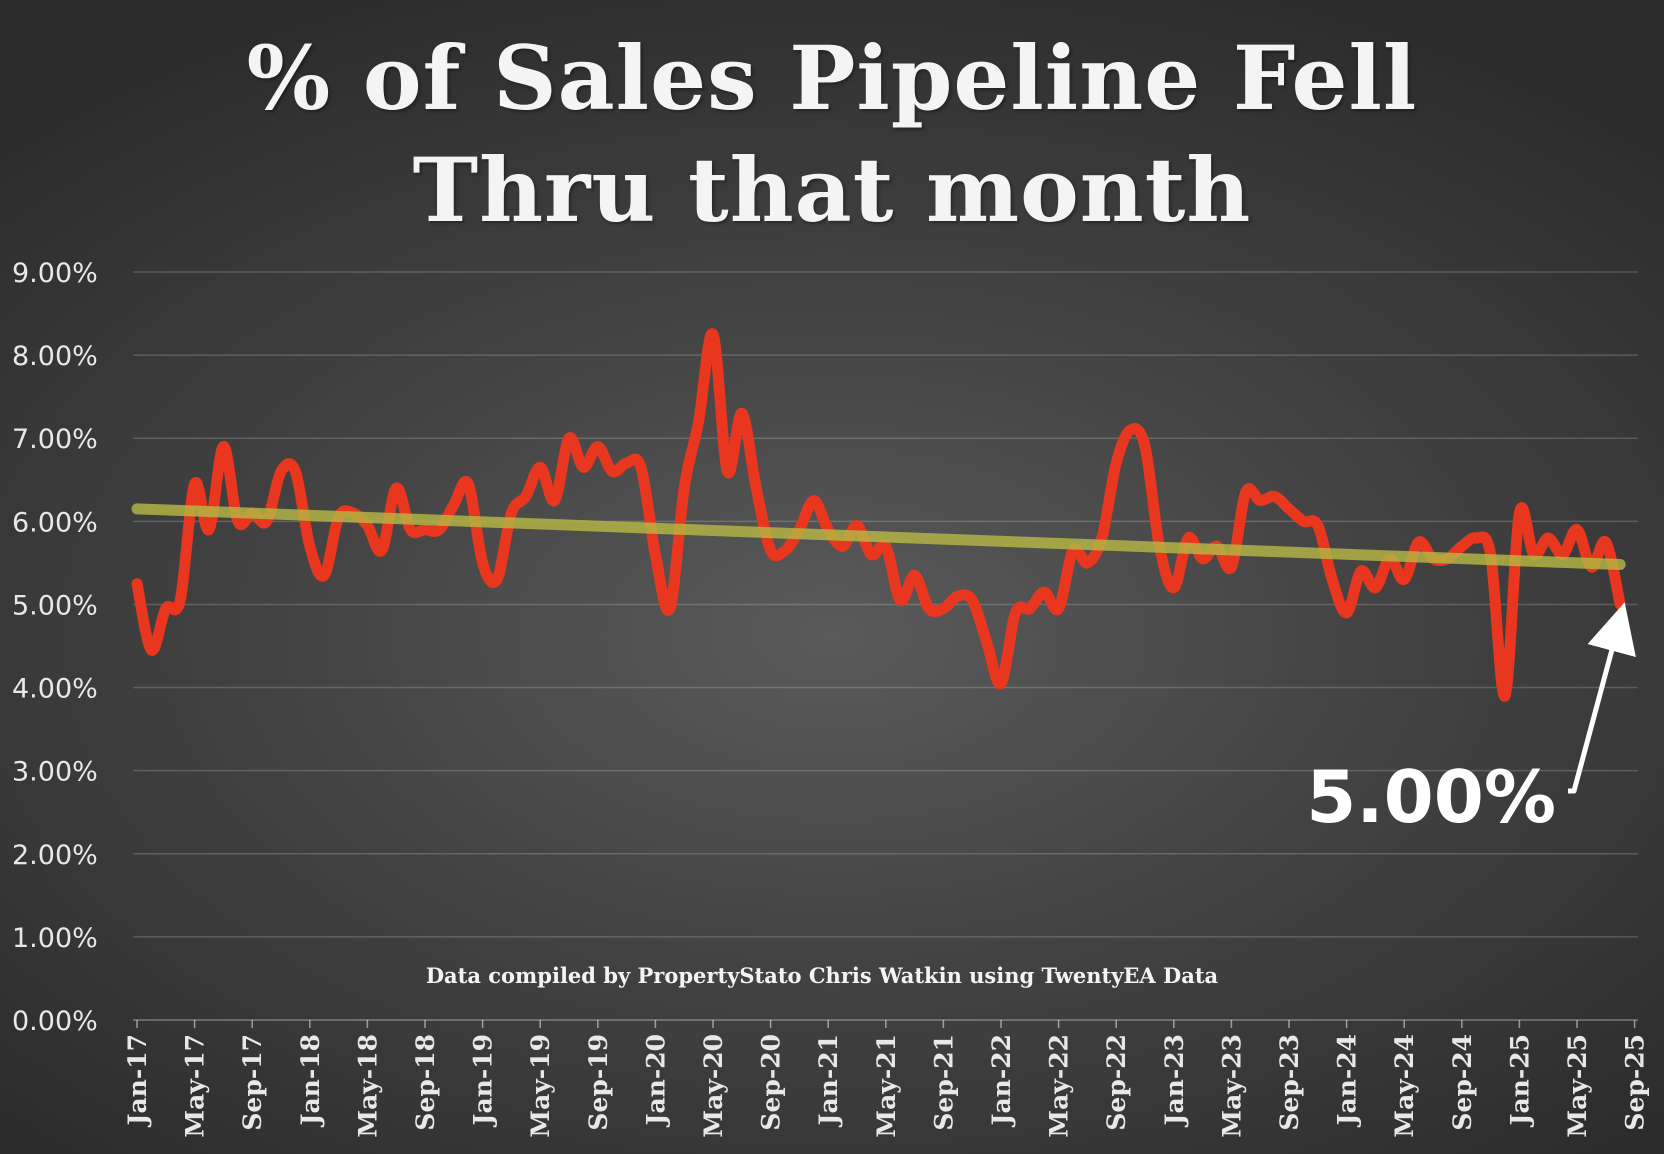  Describe the element at coordinates (1577, 1086) in the screenshot. I see `x-tick-label: May-25` at that location.